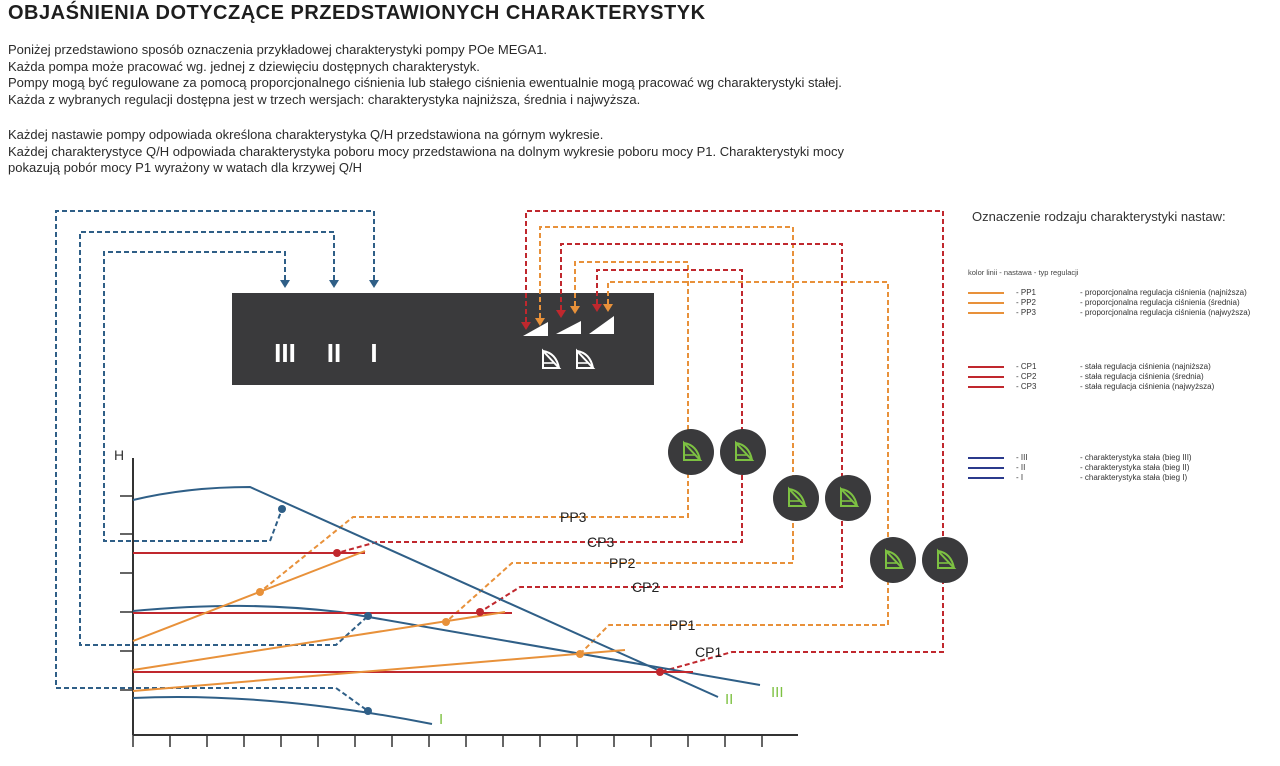  Describe the element at coordinates (600, 542) in the screenshot. I see `cp3-label: CP3` at that location.